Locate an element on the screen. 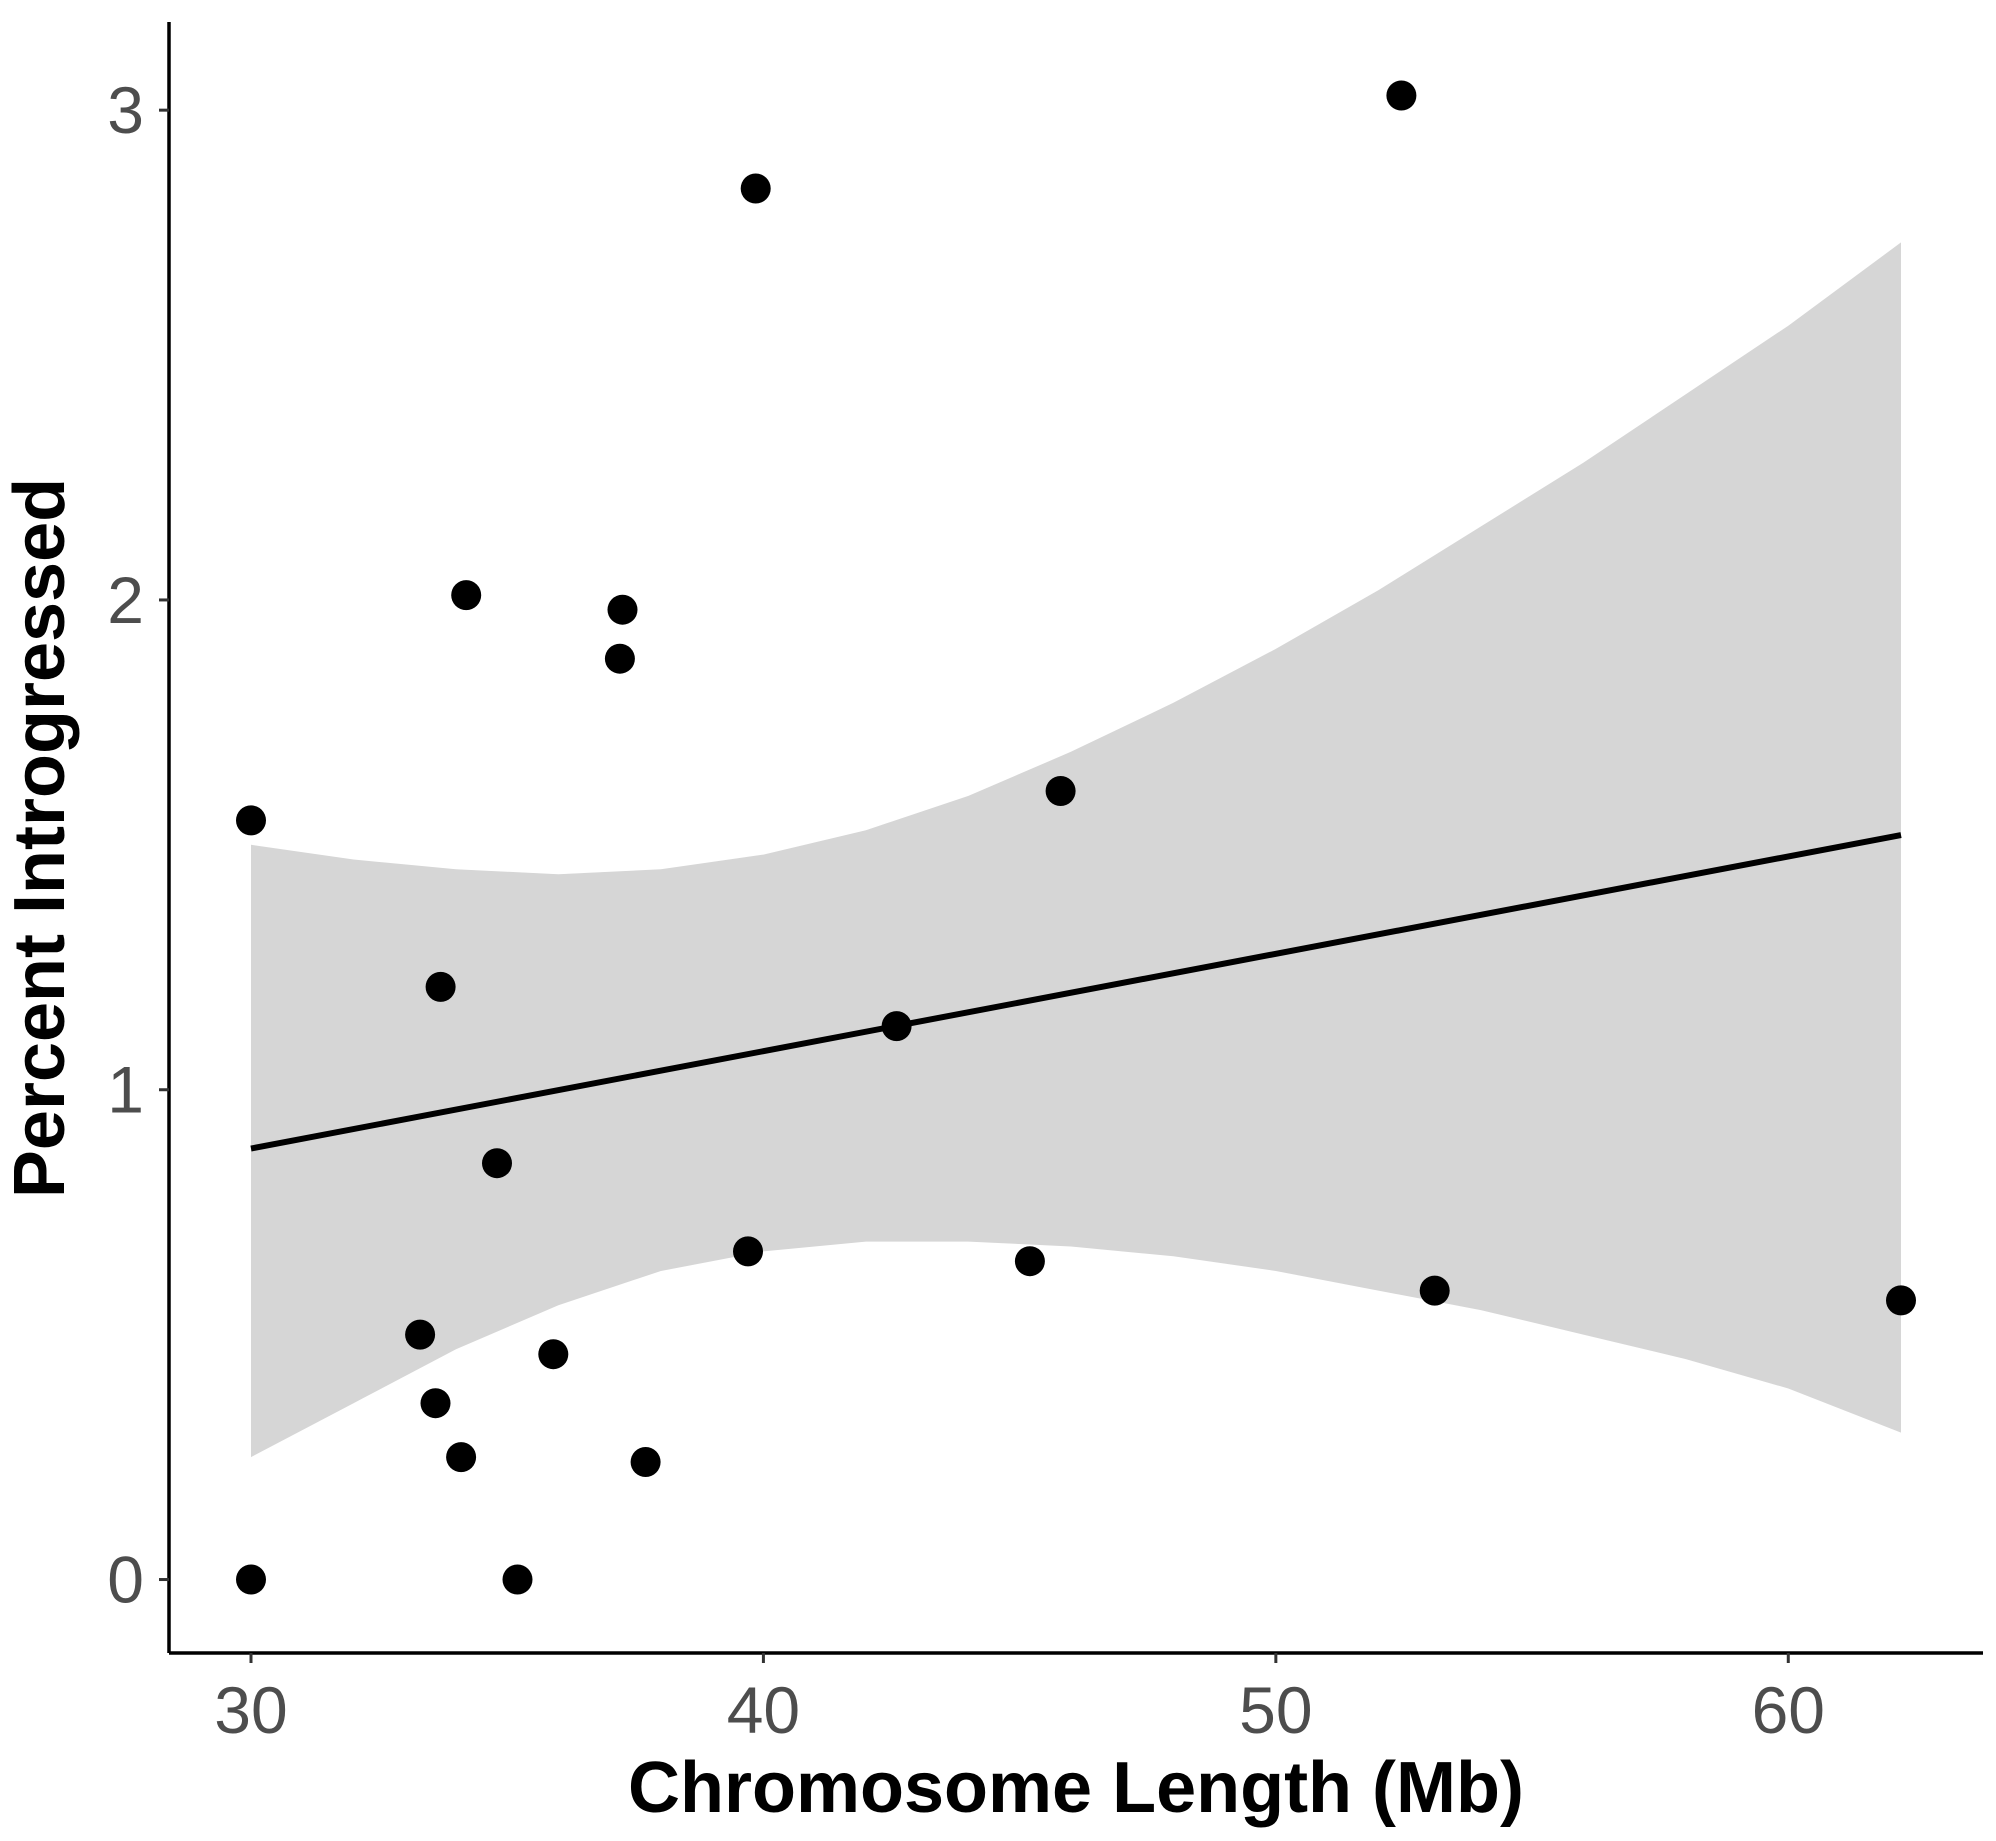 The height and width of the screenshot is (1841, 1996). x-tick-label-40: 40 is located at coordinates (763, 1710).